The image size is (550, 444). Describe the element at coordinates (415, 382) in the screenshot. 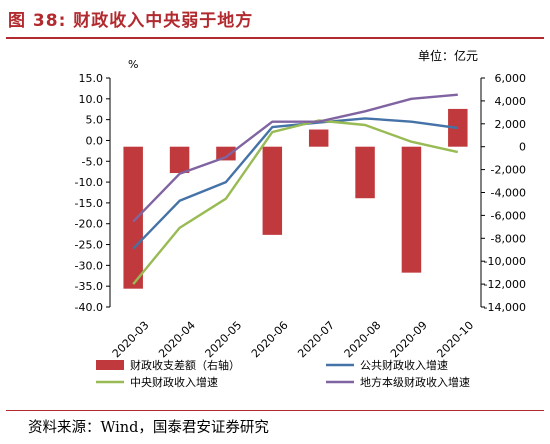

I see `legend-label: 地方本级财政收入增速` at that location.